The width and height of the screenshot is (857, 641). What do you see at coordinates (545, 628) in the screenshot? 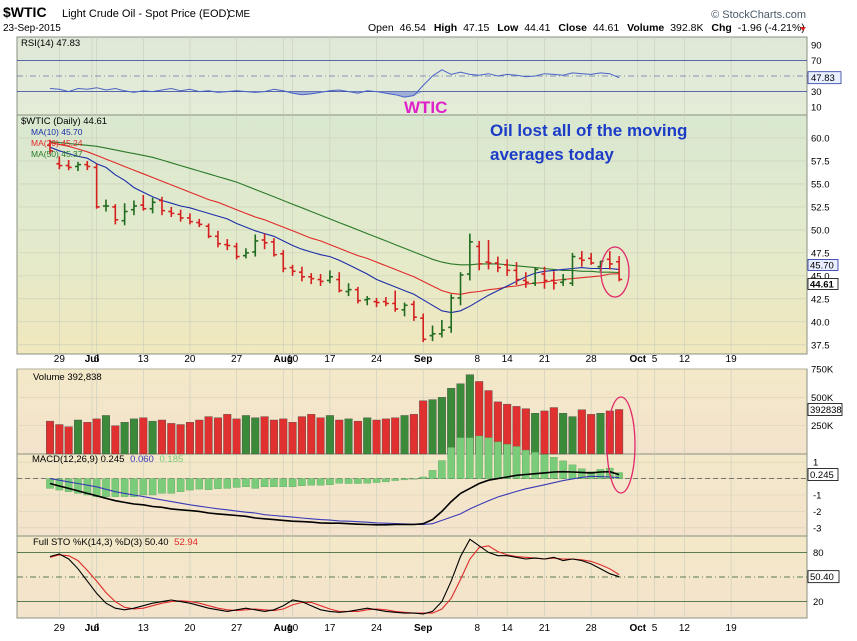
I see `sto-x-tick: 21` at bounding box center [545, 628].